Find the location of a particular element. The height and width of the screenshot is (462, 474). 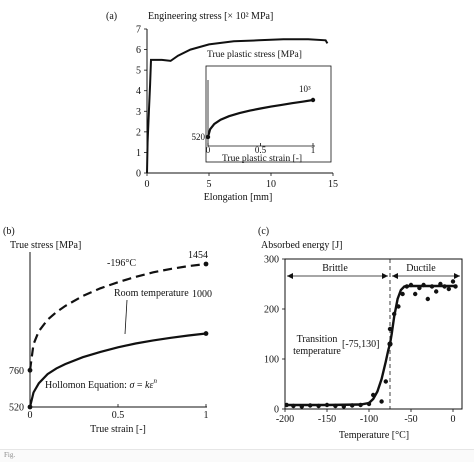

hollomon-k: k is located at coordinates (147, 385).